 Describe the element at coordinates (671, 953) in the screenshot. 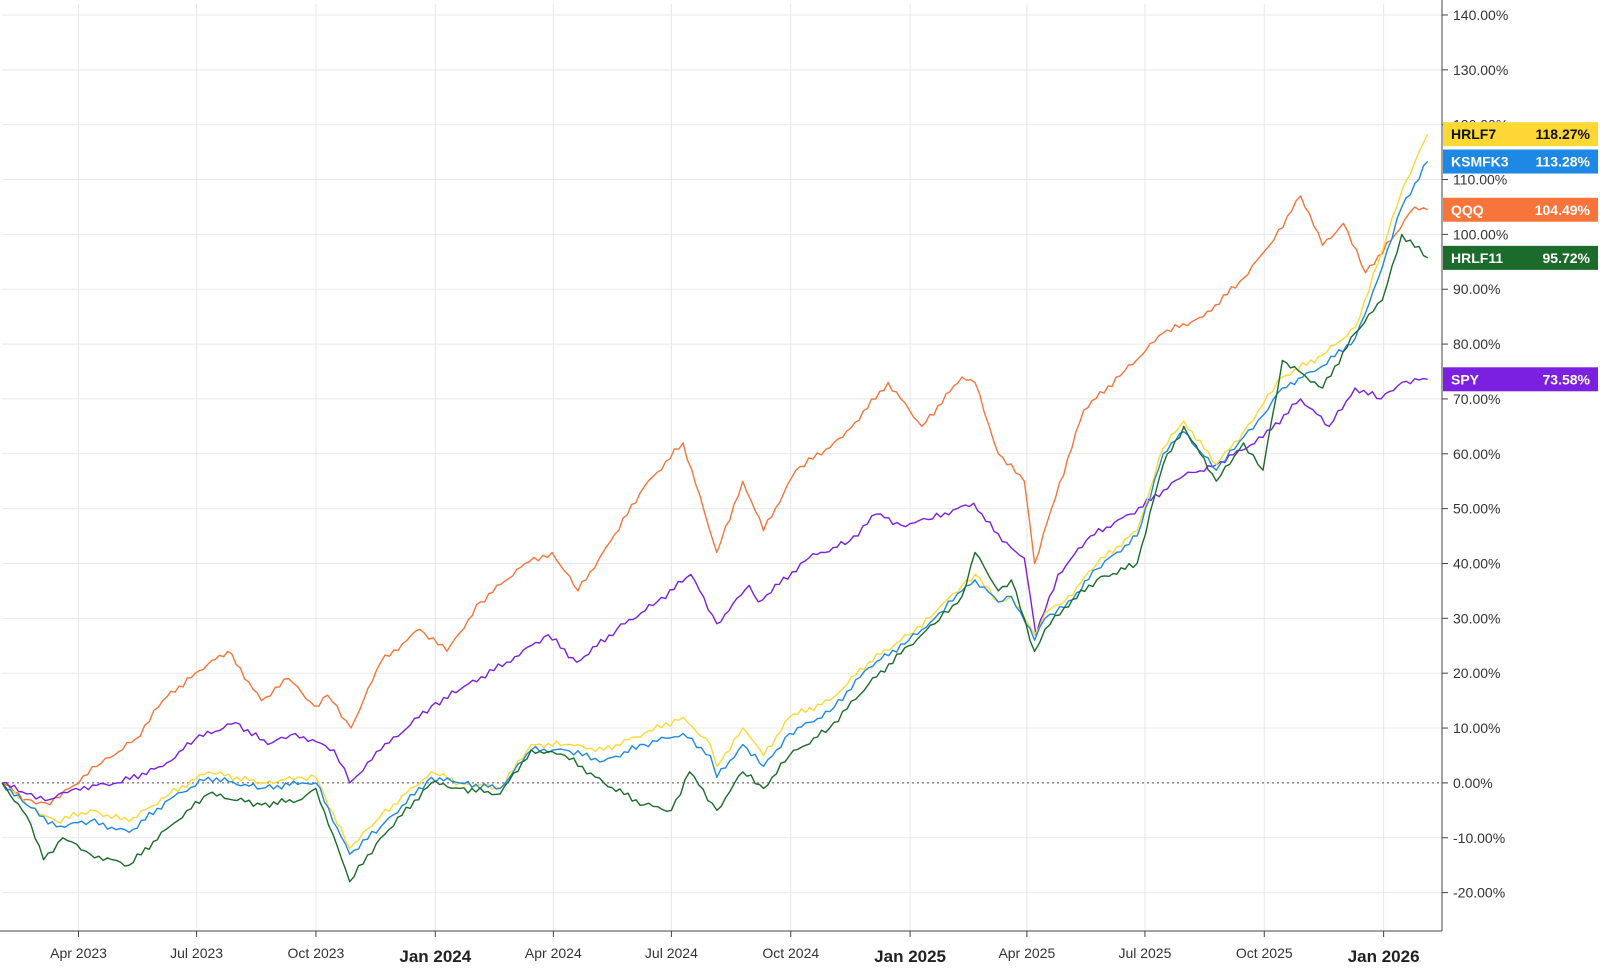

I see `x-tick-label: Jul 2024` at that location.